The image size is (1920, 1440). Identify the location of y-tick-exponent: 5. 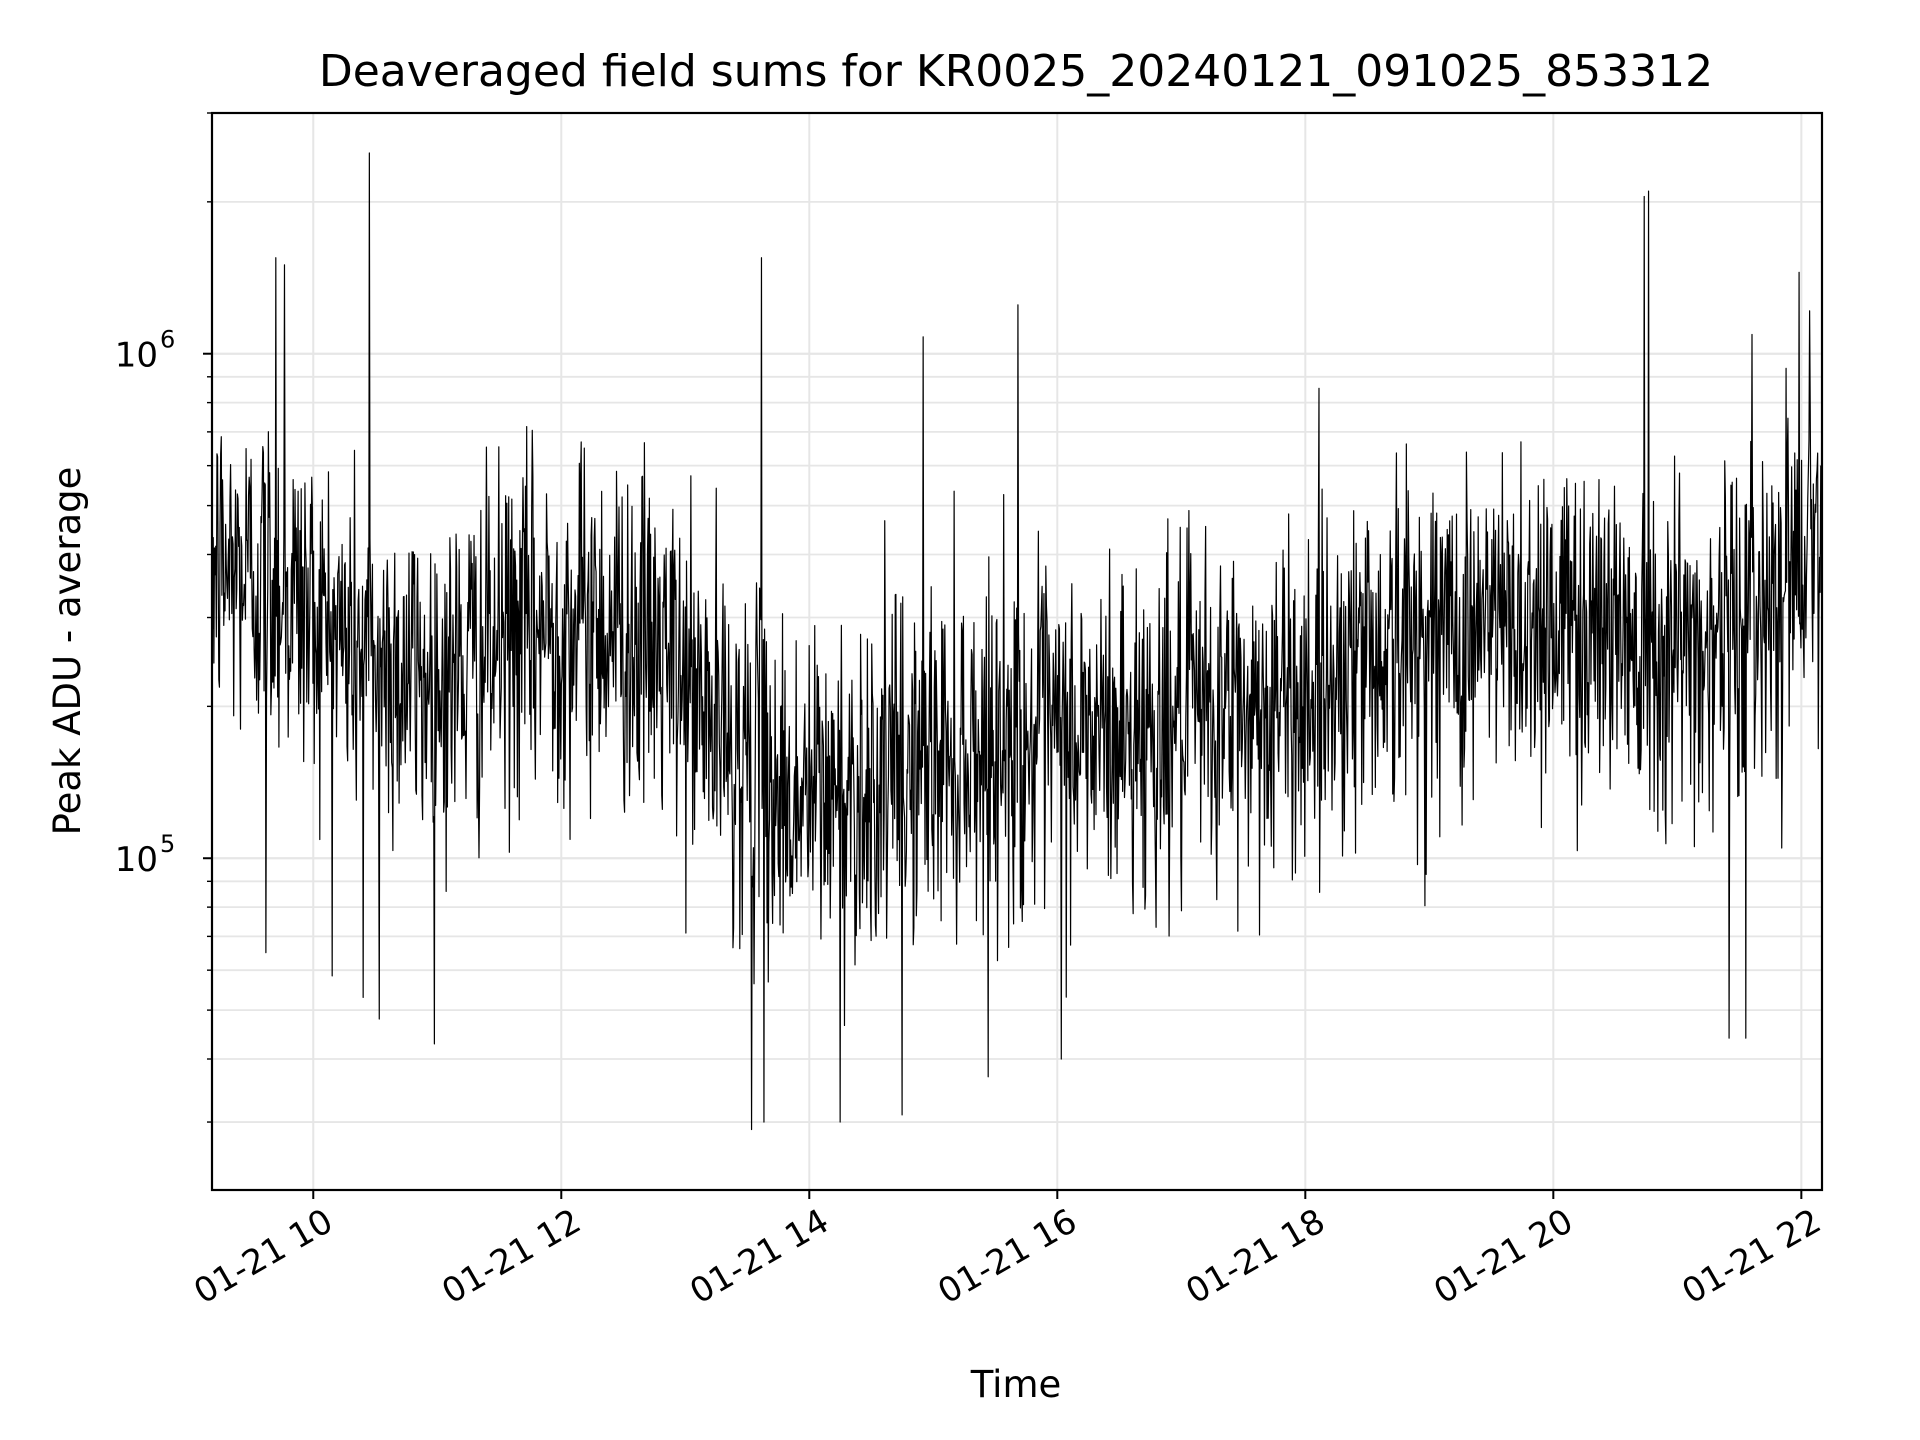
(167, 844).